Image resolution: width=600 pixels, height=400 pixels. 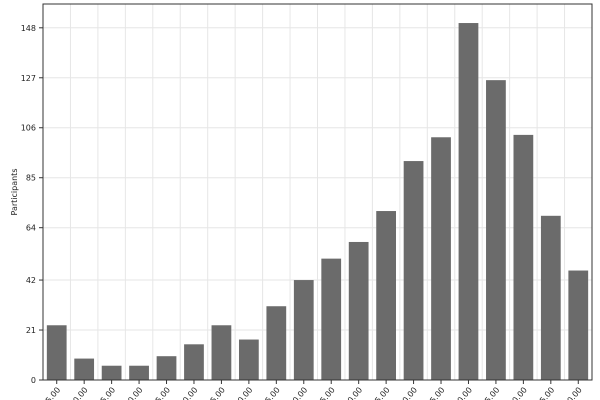 What do you see at coordinates (31, 178) in the screenshot?
I see `y-tick-label: 85` at bounding box center [31, 178].